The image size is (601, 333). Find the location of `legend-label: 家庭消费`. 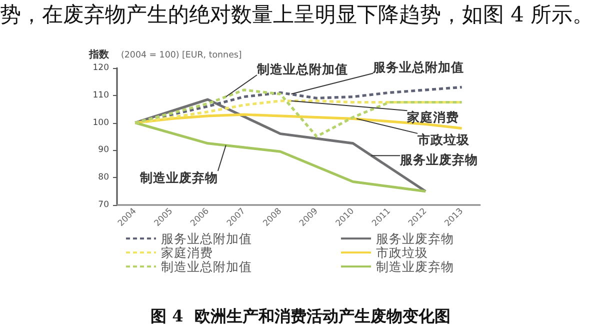

legend-label: 家庭消费 is located at coordinates (187, 252).